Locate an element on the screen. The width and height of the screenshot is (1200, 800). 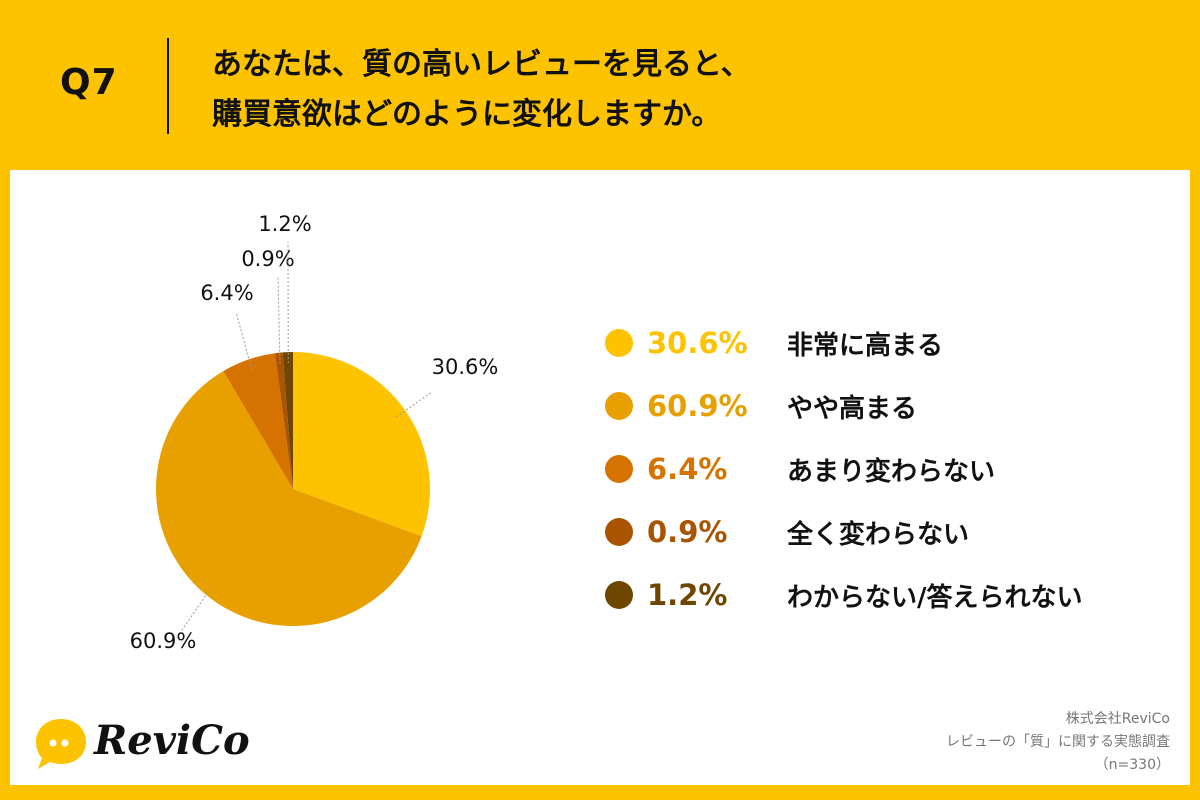
legend-item-not-much: 6.4% あまり変わらない is located at coordinates (800, 469).